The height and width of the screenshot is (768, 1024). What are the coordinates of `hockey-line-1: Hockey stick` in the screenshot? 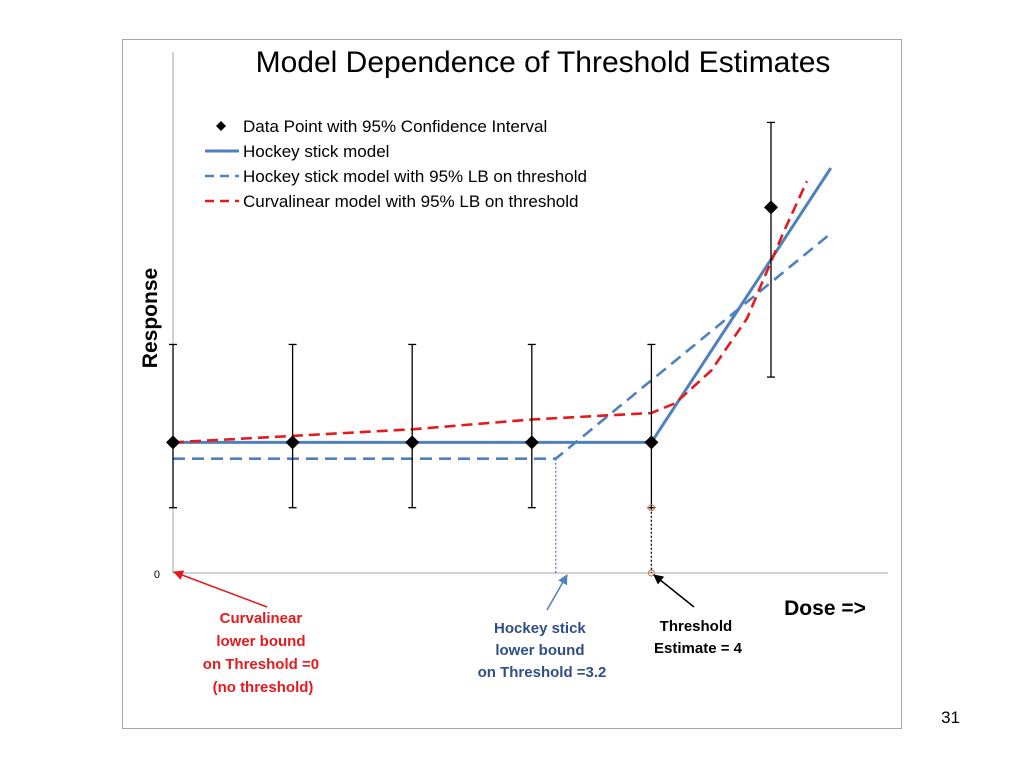 It's located at (540, 628).